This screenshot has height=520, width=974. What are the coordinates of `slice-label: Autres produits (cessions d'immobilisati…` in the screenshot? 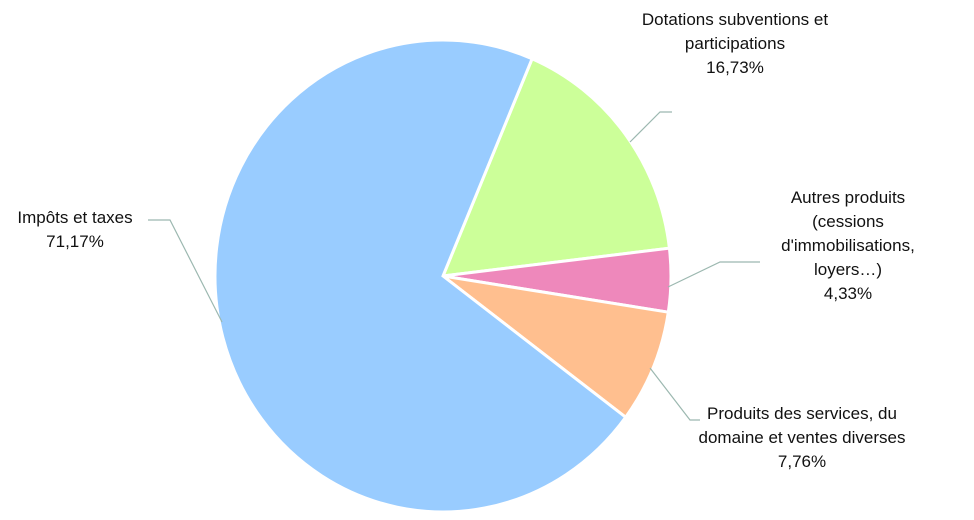 It's located at (848, 246).